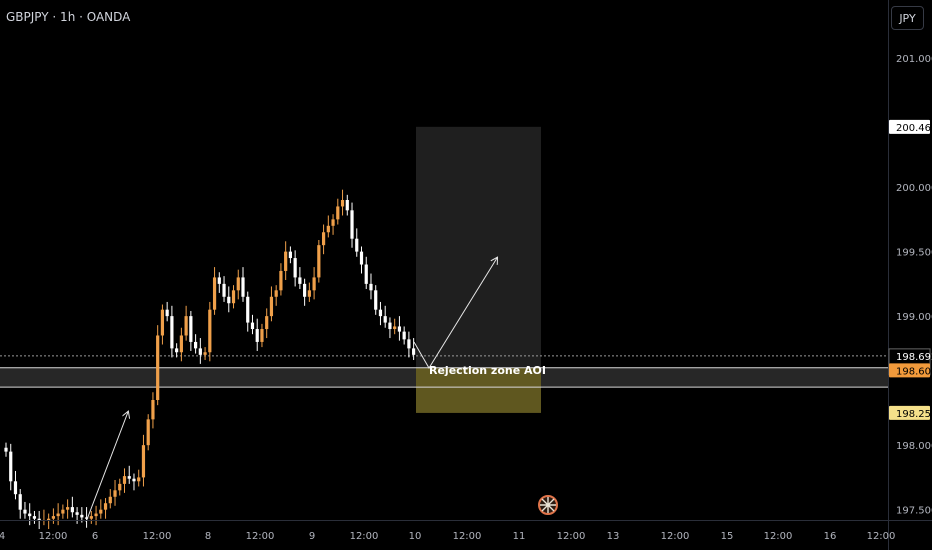 The height and width of the screenshot is (550, 932). Describe the element at coordinates (914, 253) in the screenshot. I see `price-tick-label: 199.500` at that location.